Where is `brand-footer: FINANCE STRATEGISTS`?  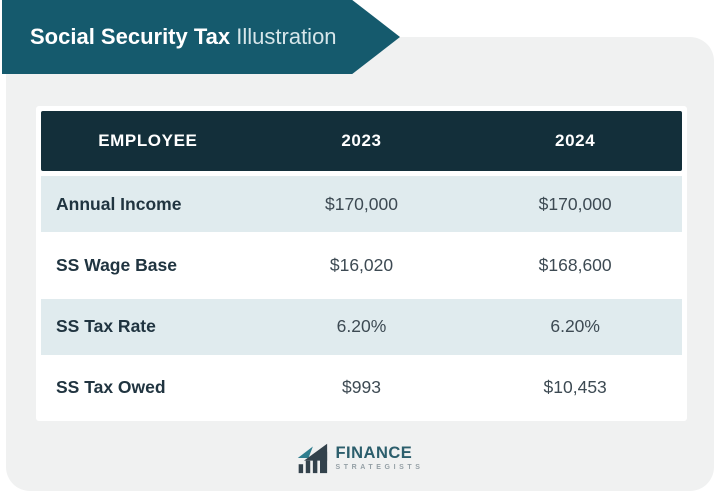
brand-footer: FINANCE STRATEGISTS is located at coordinates (360, 458).